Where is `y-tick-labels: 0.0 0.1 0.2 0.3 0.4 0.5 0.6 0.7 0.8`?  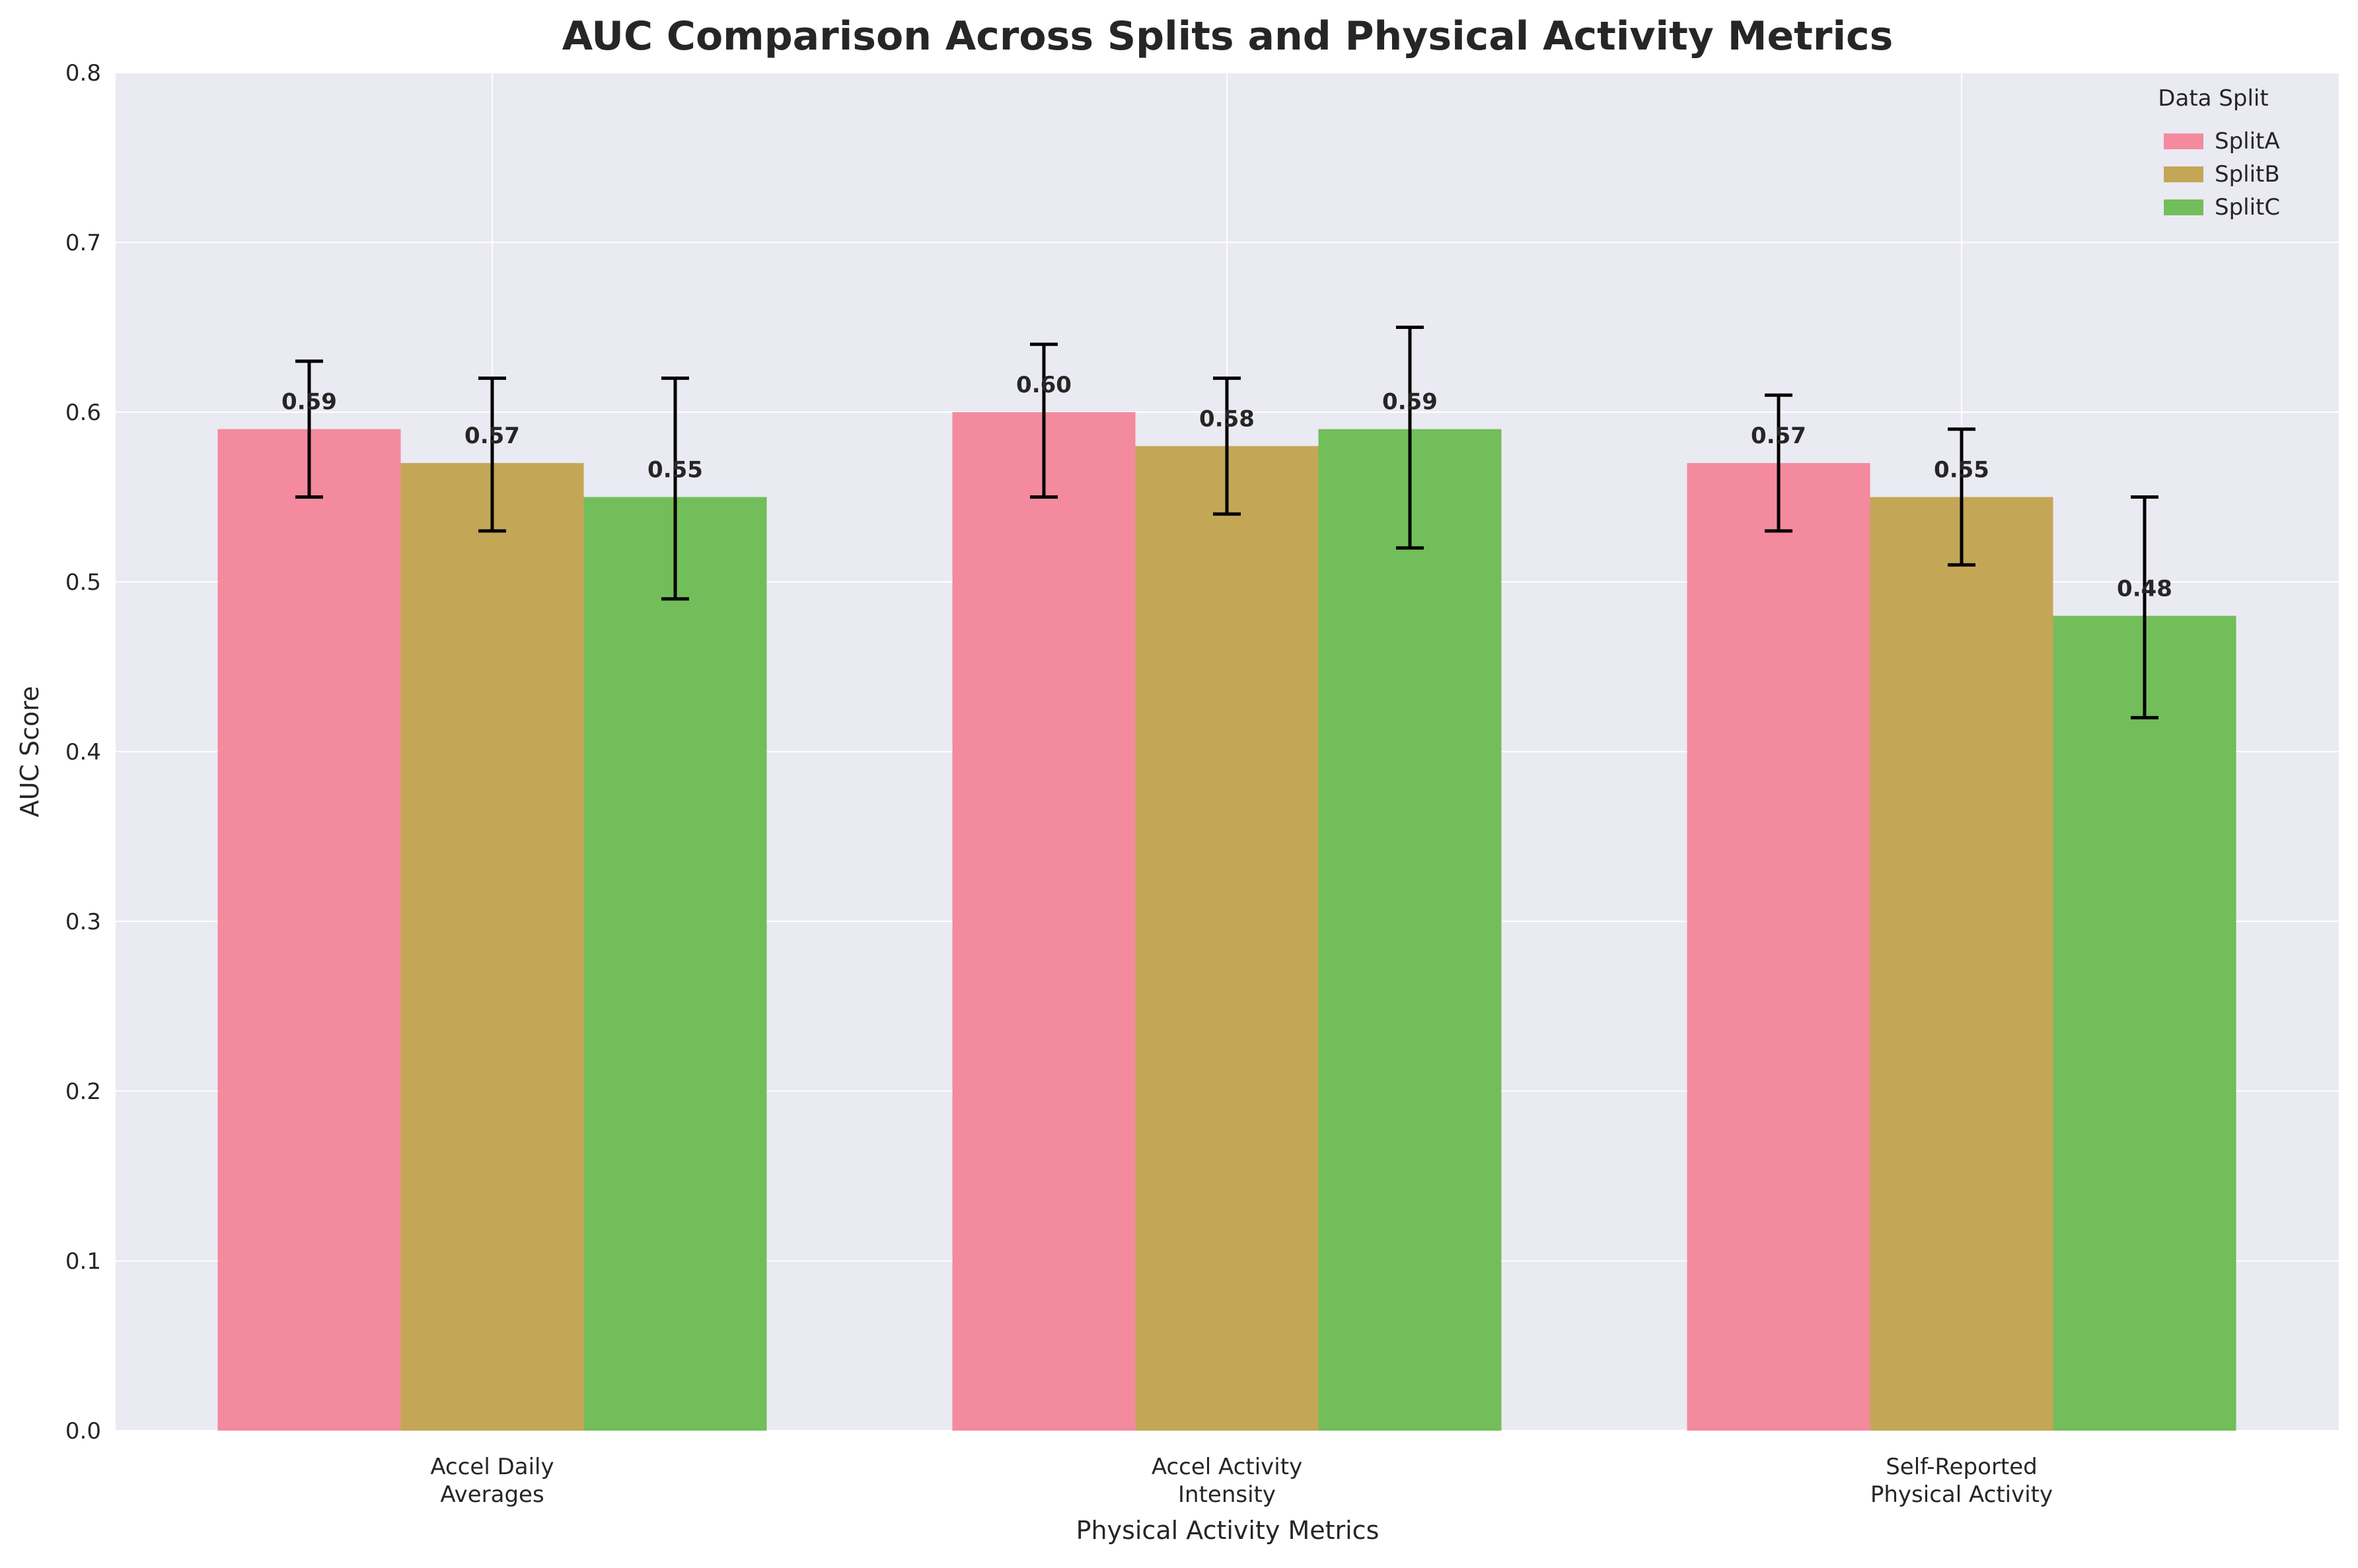 y-tick-labels: 0.0 0.1 0.2 0.3 0.4 0.5 0.6 0.7 0.8 is located at coordinates (83, 752).